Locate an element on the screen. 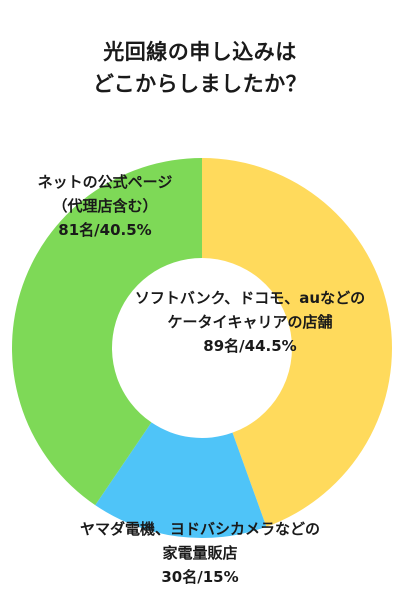 The image size is (400, 600). chart-title-line-2: どこからしましたか？ is located at coordinates (200, 84).